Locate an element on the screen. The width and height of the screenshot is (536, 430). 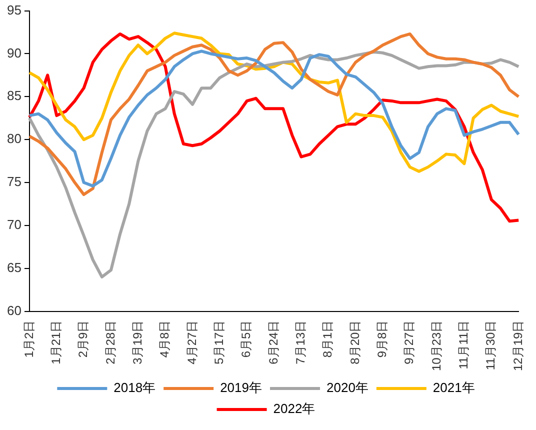
y-tick-label: 65 is located at coordinates (14, 267).